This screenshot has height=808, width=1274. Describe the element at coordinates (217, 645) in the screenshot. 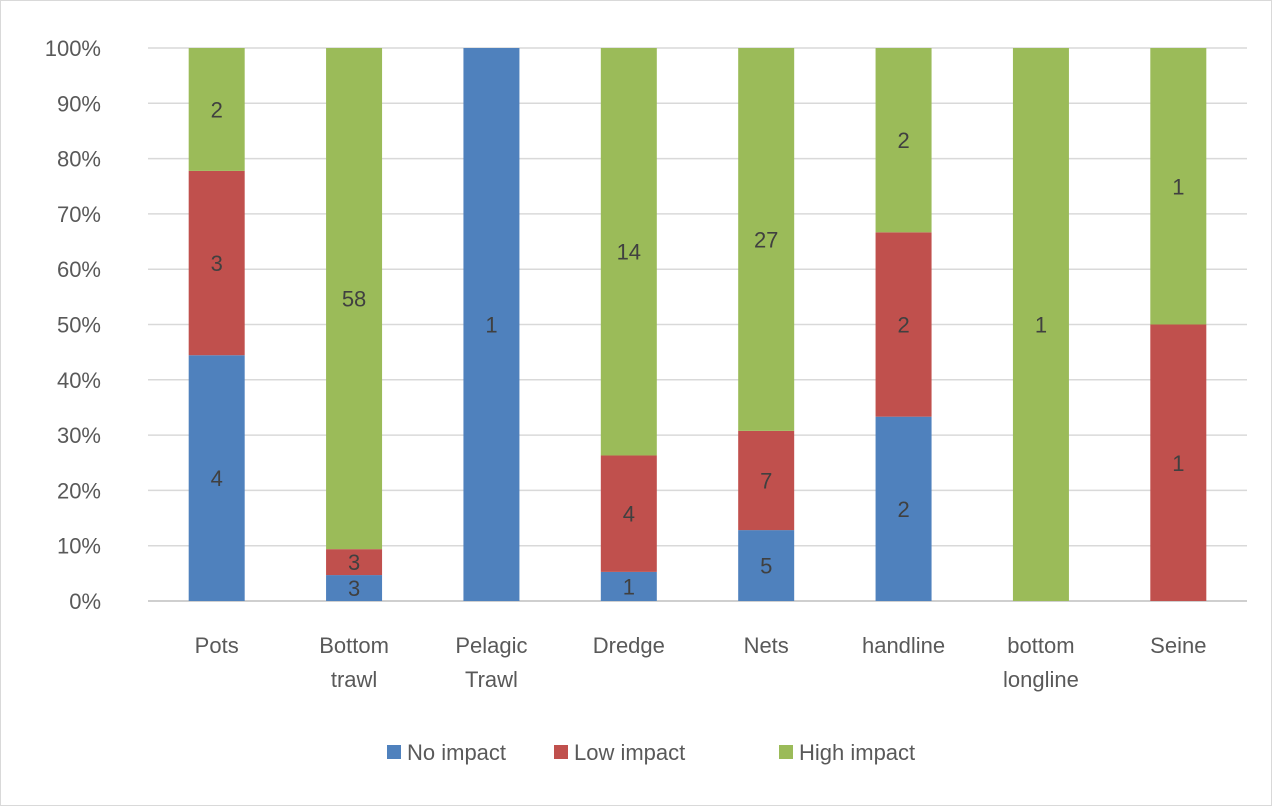

I see `x-category-label: Pots` at that location.